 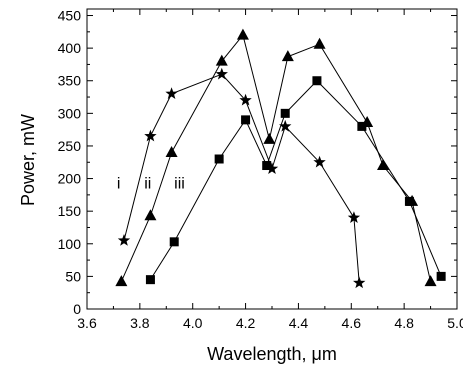 I want to click on y-tick-labels: 0 50 100 150 200 250 300 350 400 450, so click(x=70, y=162).